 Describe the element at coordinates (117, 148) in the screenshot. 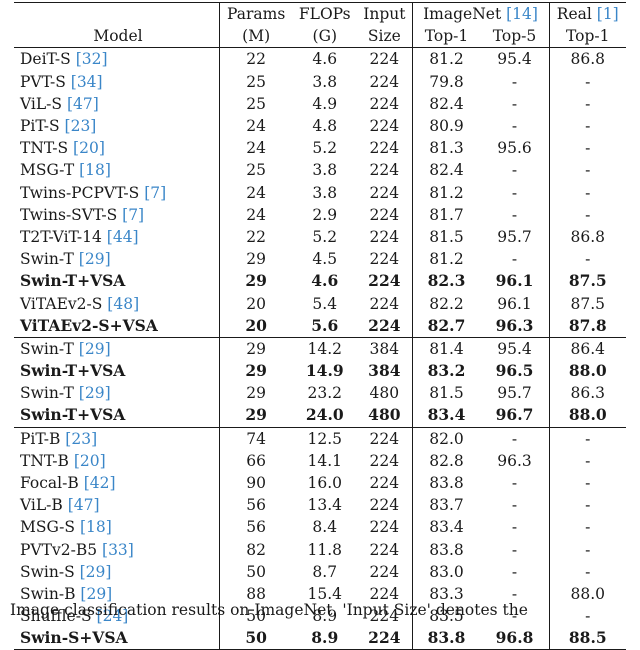

I see `model-name-cell: TNT-S [20]` at that location.